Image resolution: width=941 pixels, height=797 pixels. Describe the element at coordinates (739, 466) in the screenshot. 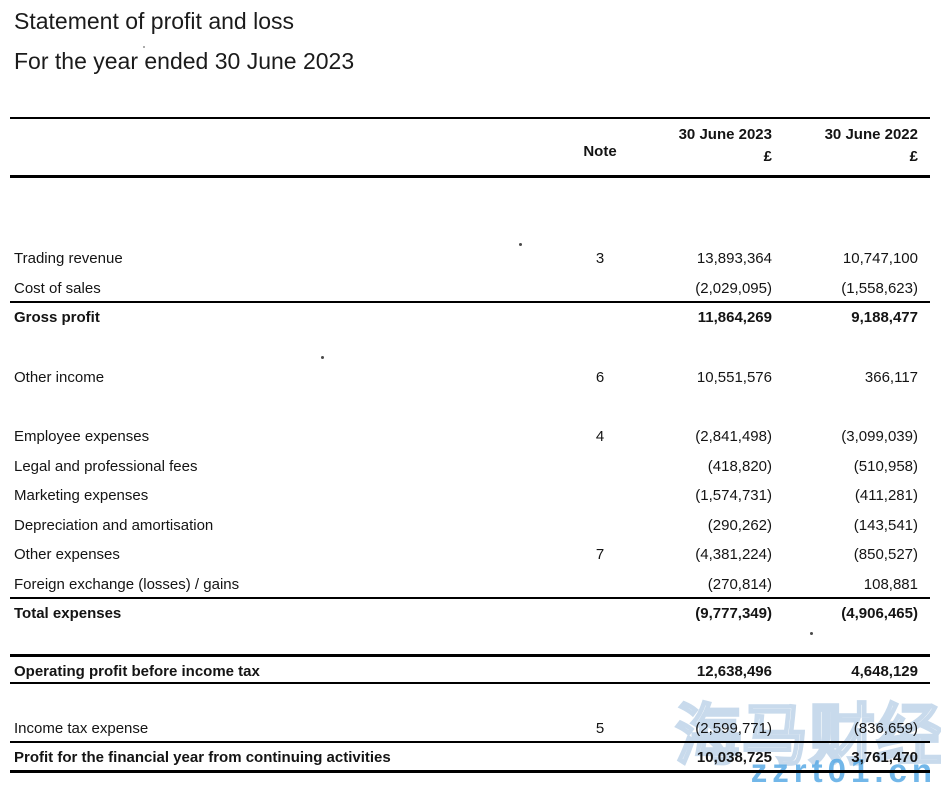

I see `row-value-2023: (418,820)` at that location.